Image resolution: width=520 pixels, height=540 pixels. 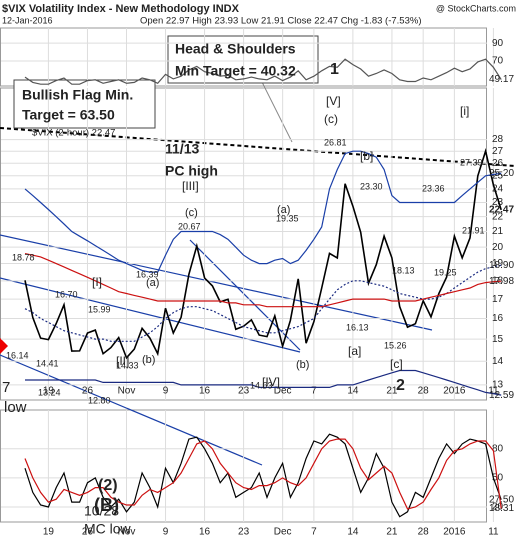 I want to click on annotation: MC low, so click(x=108, y=529).